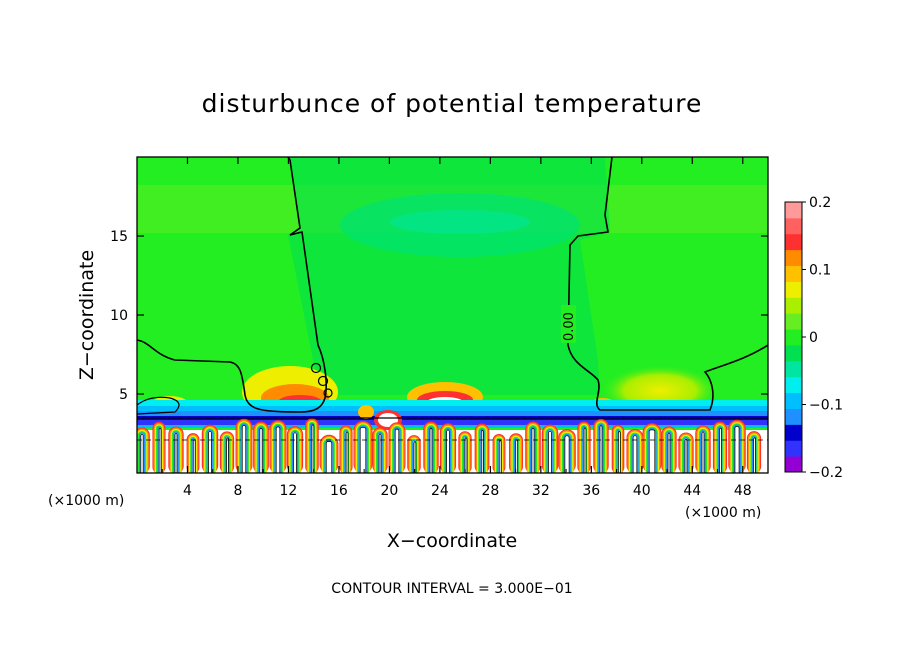 The width and height of the screenshot is (904, 654). Describe the element at coordinates (743, 491) in the screenshot. I see `x-tick-label: 48` at that location.